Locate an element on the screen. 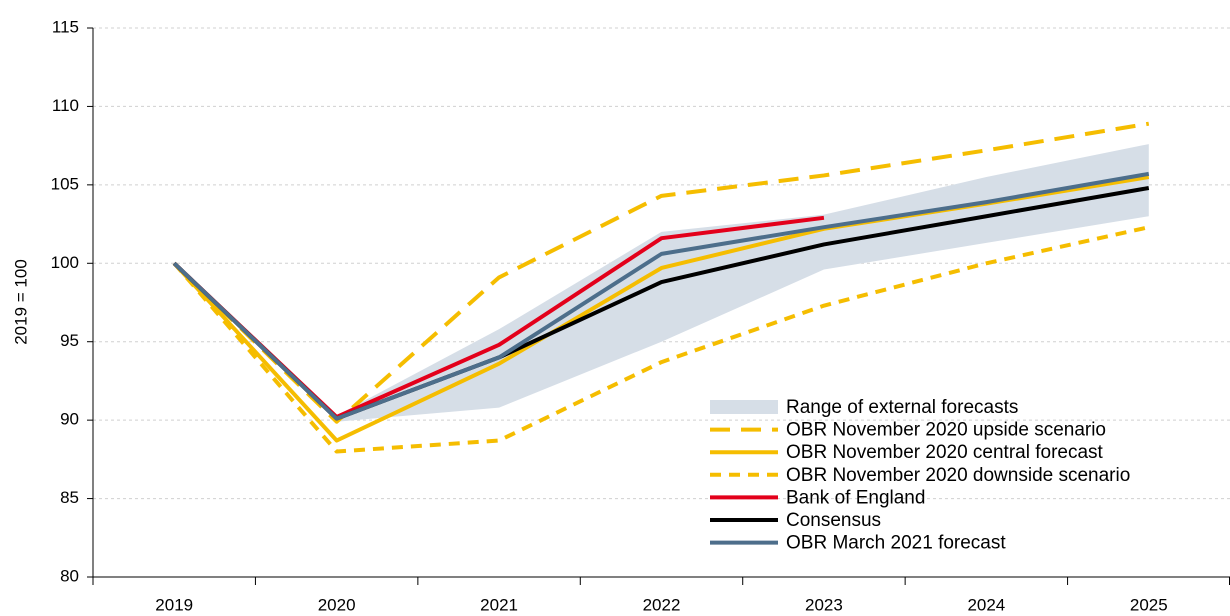 The height and width of the screenshot is (616, 1230). y-tick-label: 115 is located at coordinates (65, 26).